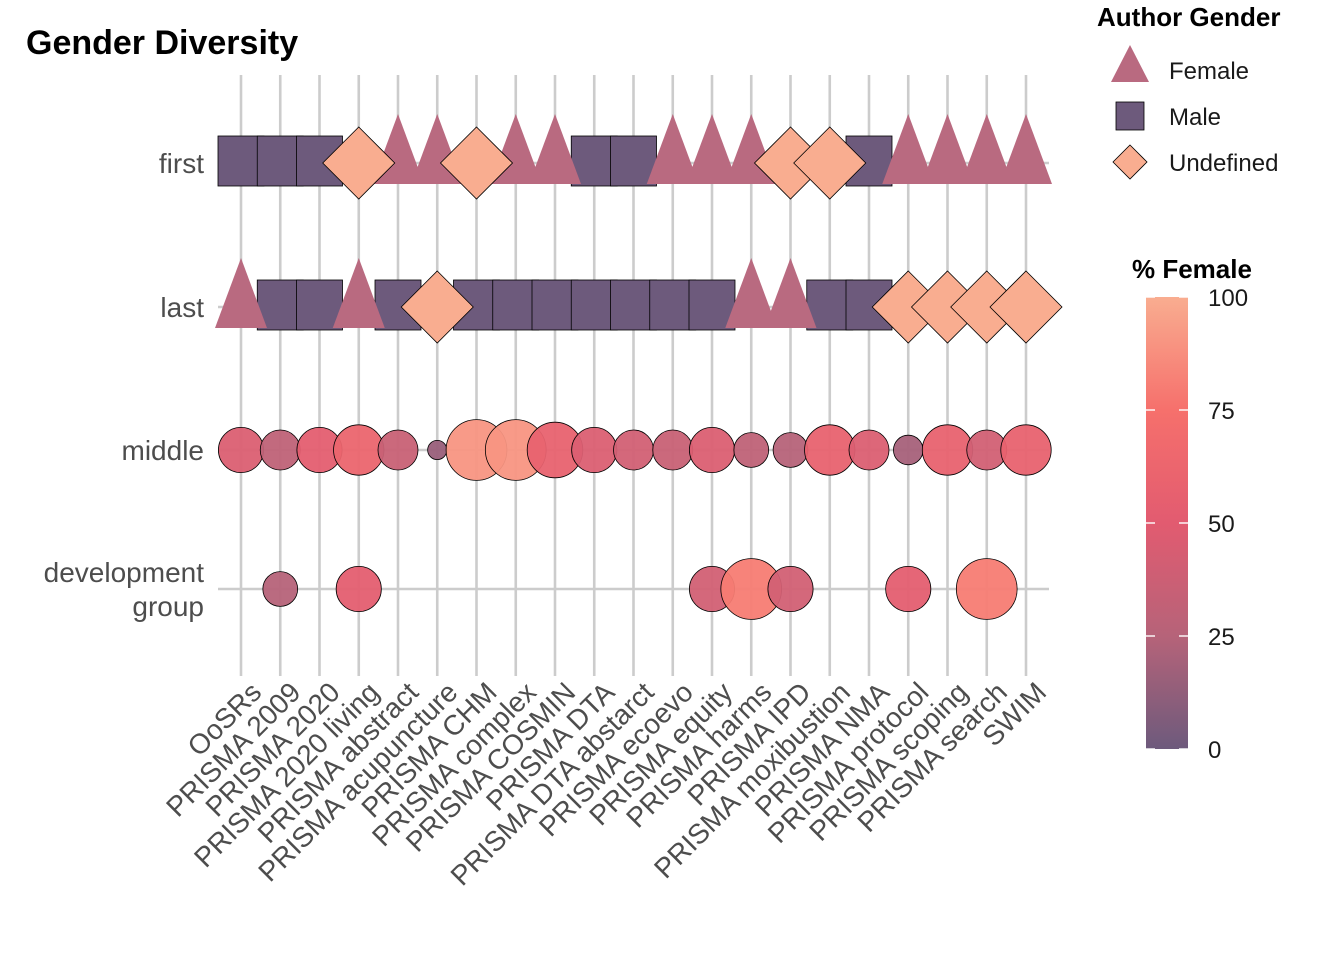 Image resolution: width=1344 pixels, height=960 pixels. I want to click on last-mark-prisma-ipd, so click(790, 293).